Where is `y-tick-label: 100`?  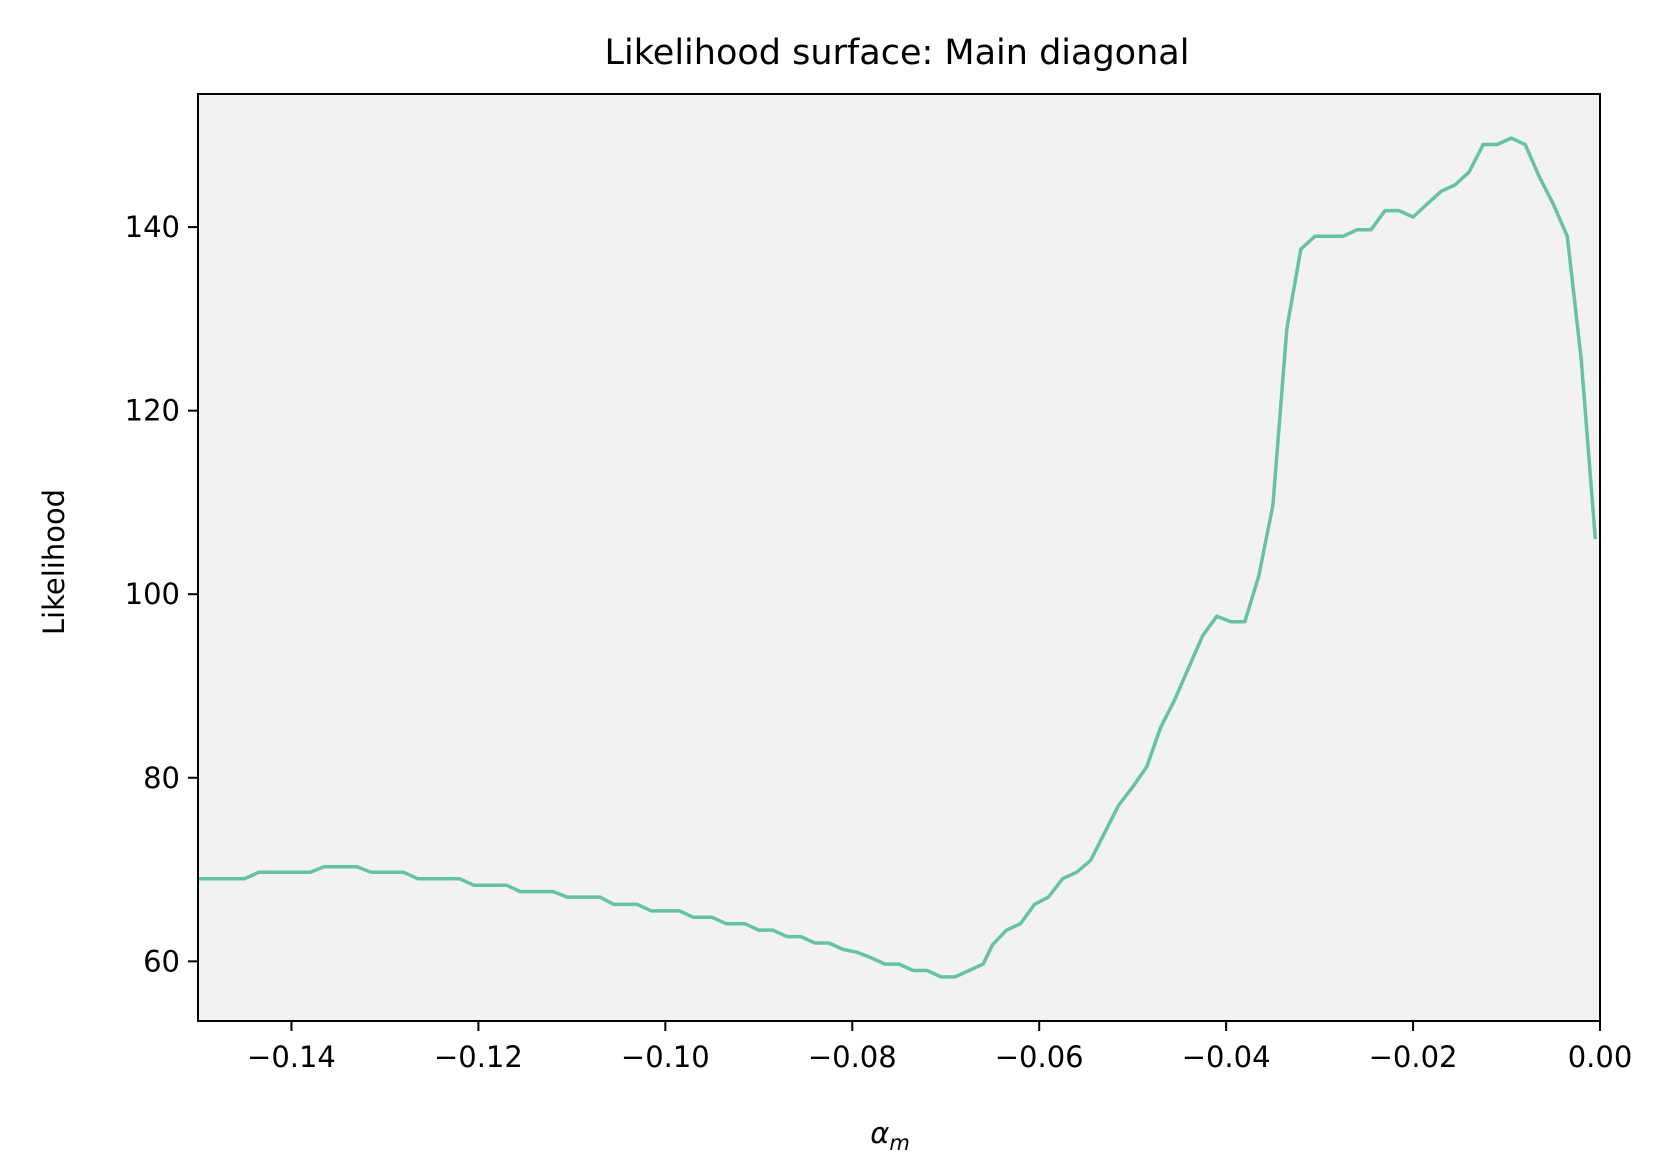 y-tick-label: 100 is located at coordinates (152, 594).